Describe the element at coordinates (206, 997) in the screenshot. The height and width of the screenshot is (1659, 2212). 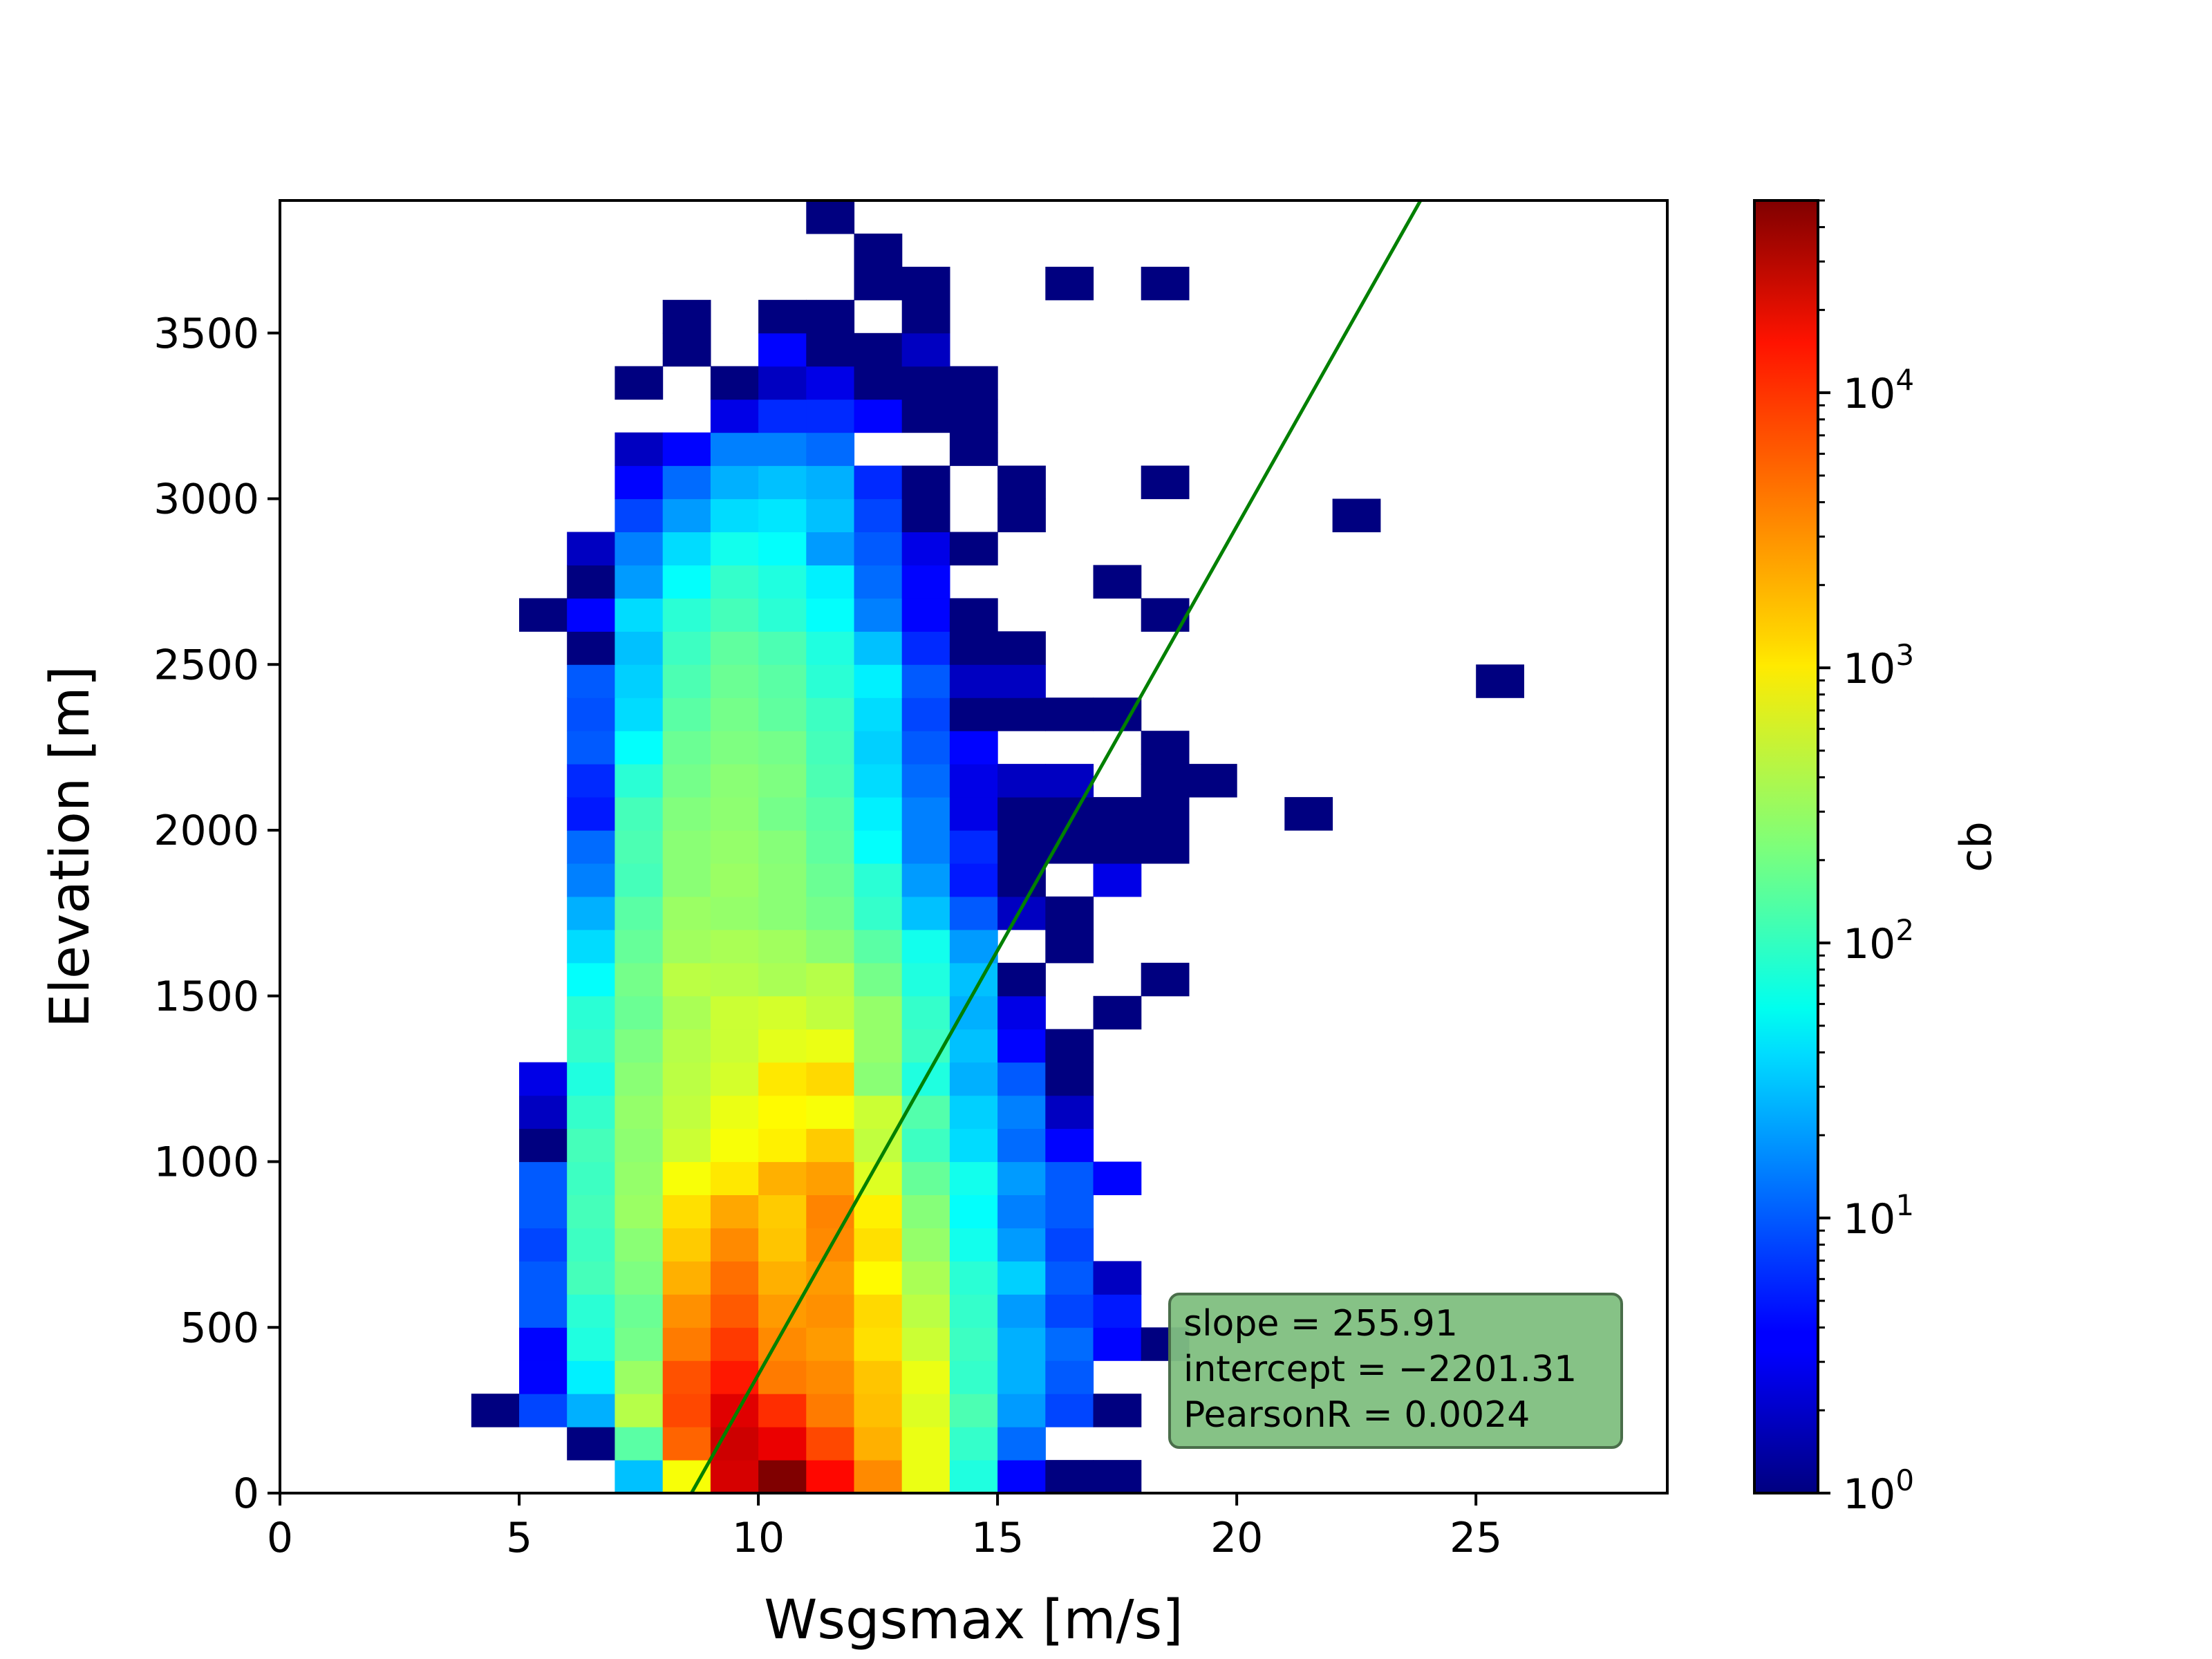
I see `y-tick-label: 1500` at that location.